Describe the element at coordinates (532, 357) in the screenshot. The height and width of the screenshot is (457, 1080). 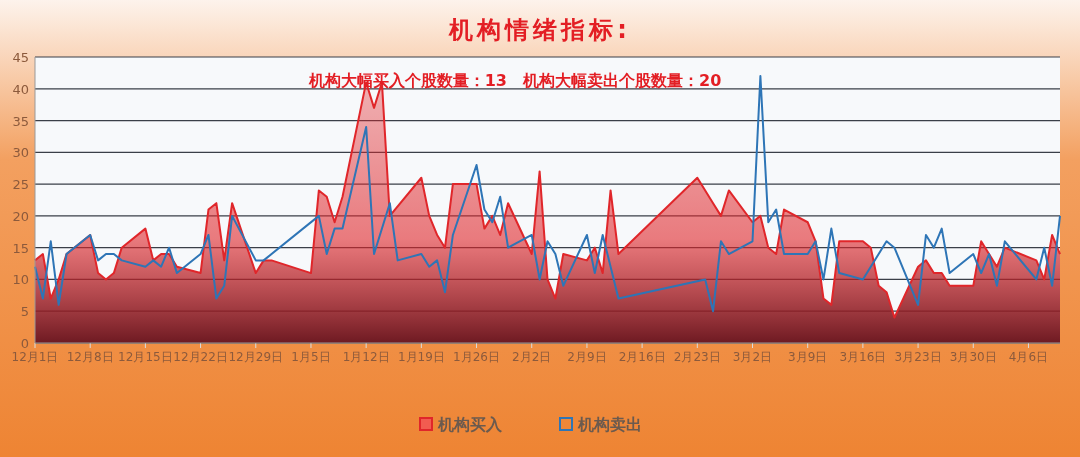
I see `x-tick-label: 2月2日` at that location.